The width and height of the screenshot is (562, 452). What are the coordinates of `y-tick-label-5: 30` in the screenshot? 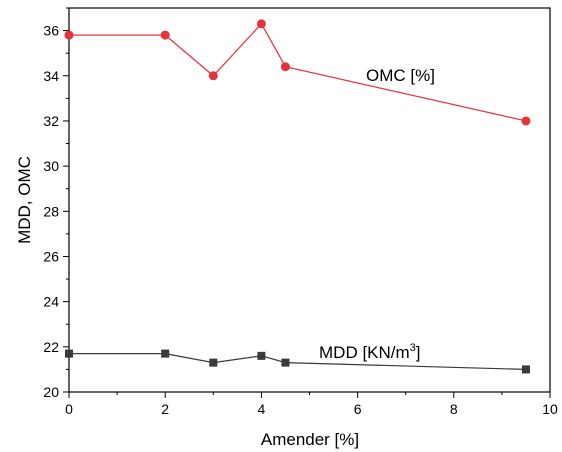 It's located at (51, 166).